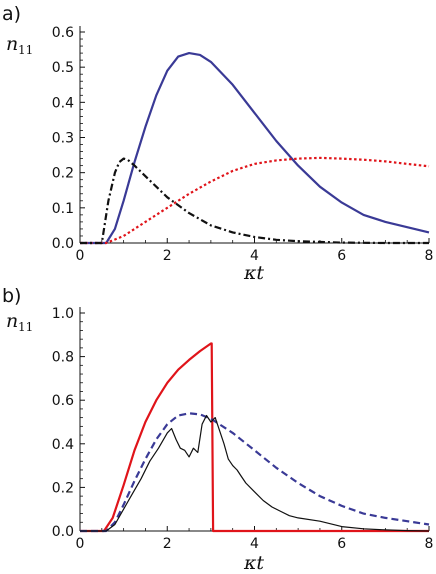 This screenshot has width=436, height=574. I want to click on panel-b-y-tick-label: 0.6, so click(63, 401).